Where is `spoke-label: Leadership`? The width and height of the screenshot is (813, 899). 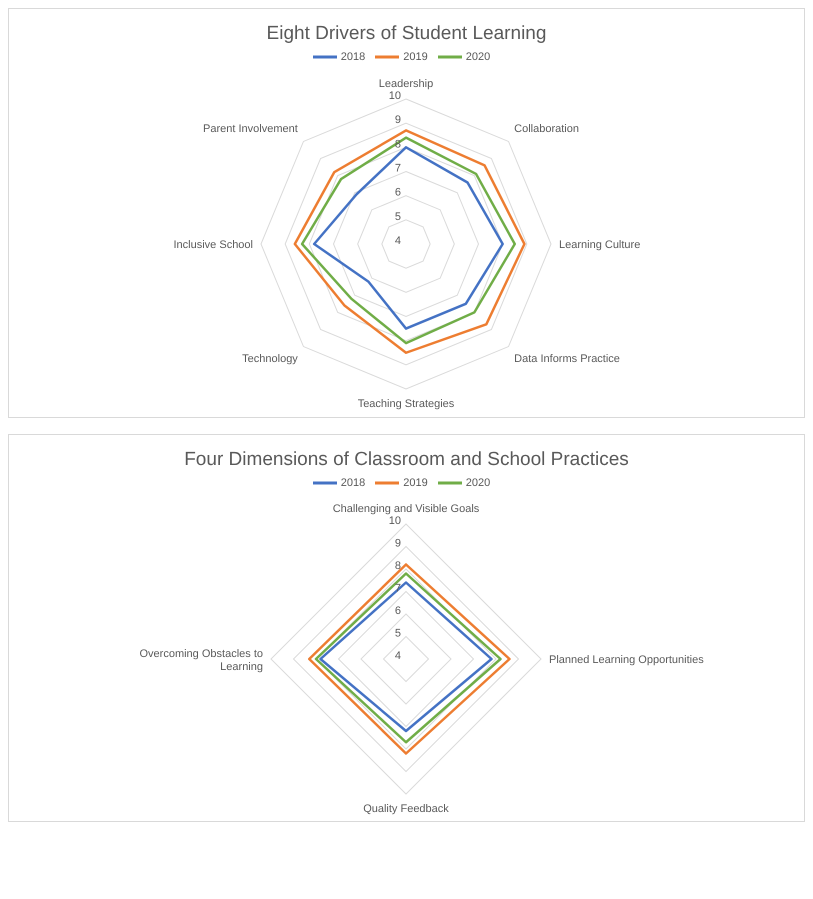
spoke-label: Leadership is located at coordinates (406, 84).